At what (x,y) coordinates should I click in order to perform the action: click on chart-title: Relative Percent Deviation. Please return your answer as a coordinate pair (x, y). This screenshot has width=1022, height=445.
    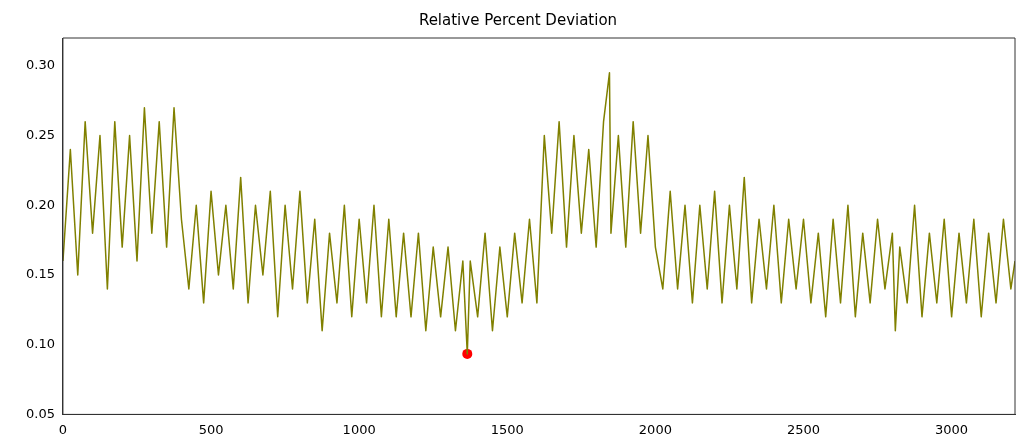
    Looking at the image, I should click on (518, 19).